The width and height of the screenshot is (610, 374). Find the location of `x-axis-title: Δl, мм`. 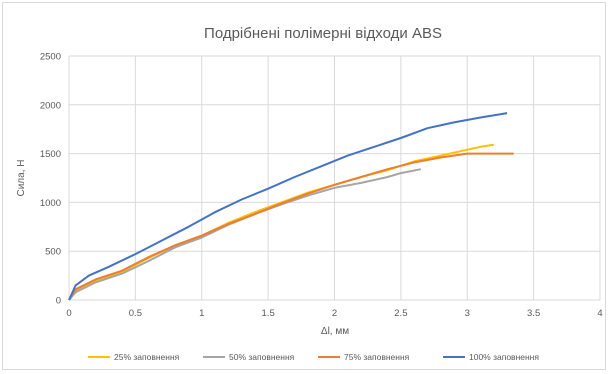

x-axis-title: Δl, мм is located at coordinates (335, 331).